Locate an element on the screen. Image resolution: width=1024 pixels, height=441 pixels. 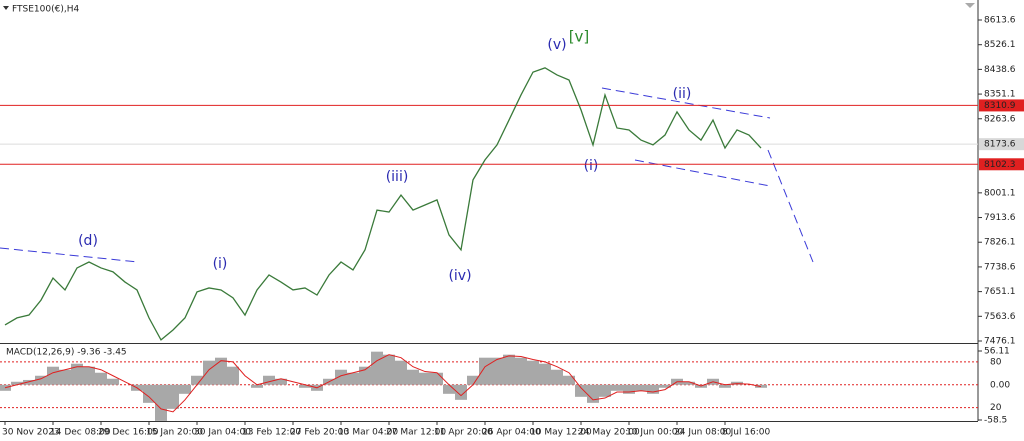
x-tick-label: 10 May 12:00 is located at coordinates (561, 433).